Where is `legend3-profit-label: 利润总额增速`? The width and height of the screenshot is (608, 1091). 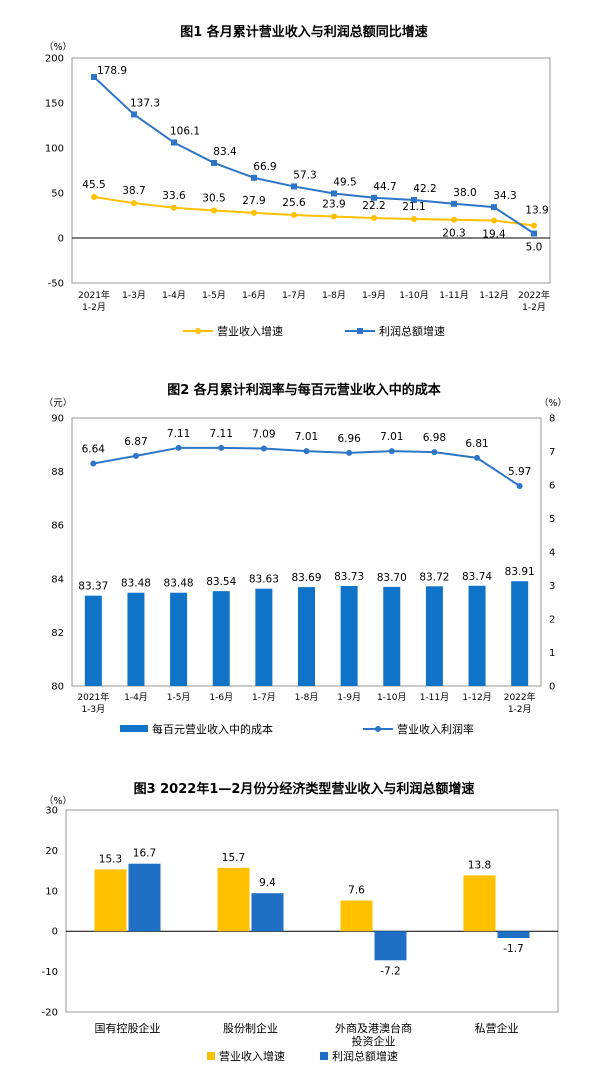
legend3-profit-label: 利润总额增速 is located at coordinates (365, 1056).